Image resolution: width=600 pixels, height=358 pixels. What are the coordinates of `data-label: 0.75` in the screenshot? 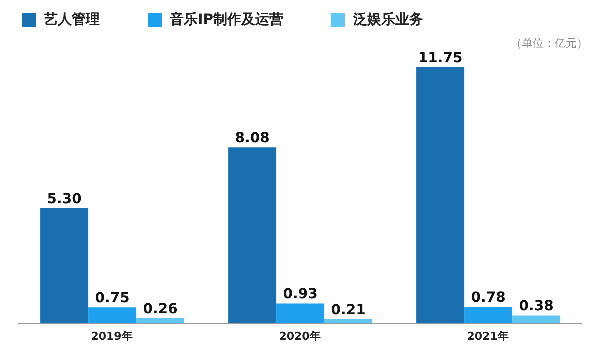 It's located at (112, 298).